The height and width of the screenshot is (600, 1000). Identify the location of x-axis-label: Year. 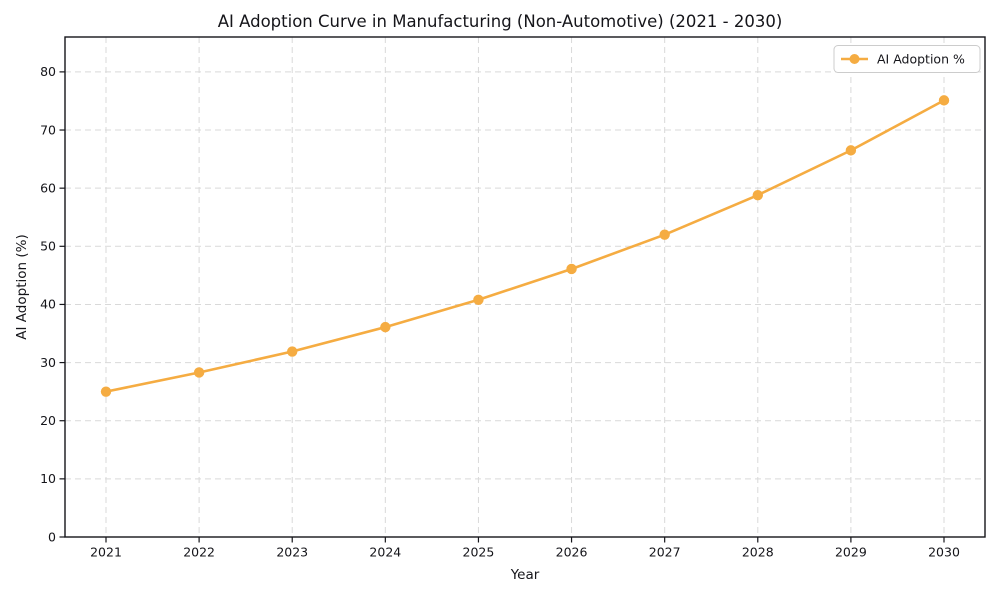
(525, 575).